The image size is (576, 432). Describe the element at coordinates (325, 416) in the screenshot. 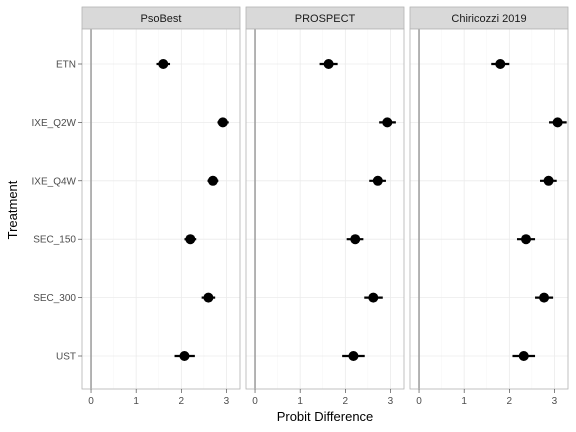

I see `x-axis-title: Probit Difference` at that location.